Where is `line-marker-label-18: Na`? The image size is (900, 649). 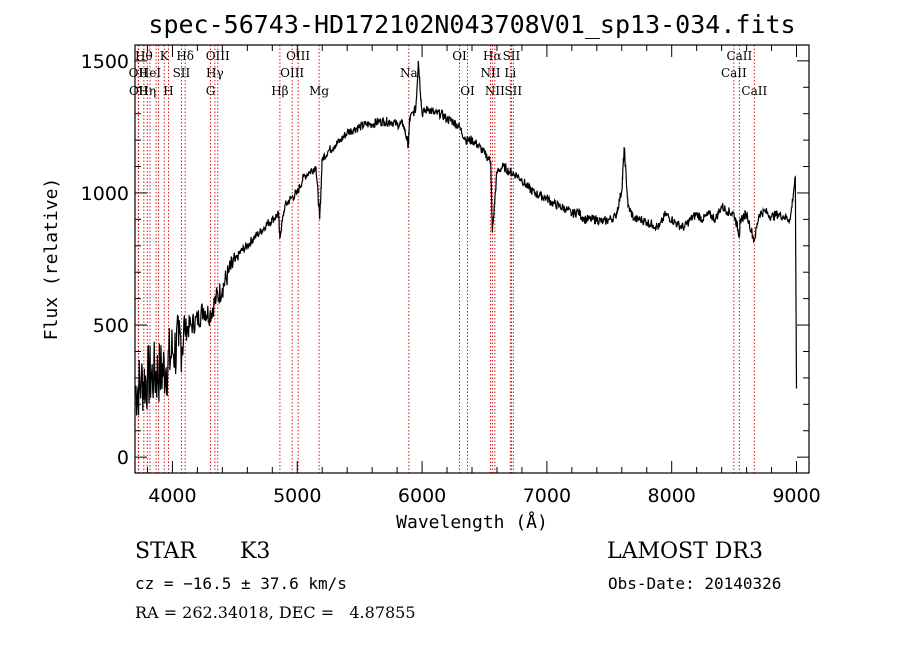
line-marker-label-18: Na is located at coordinates (409, 73).